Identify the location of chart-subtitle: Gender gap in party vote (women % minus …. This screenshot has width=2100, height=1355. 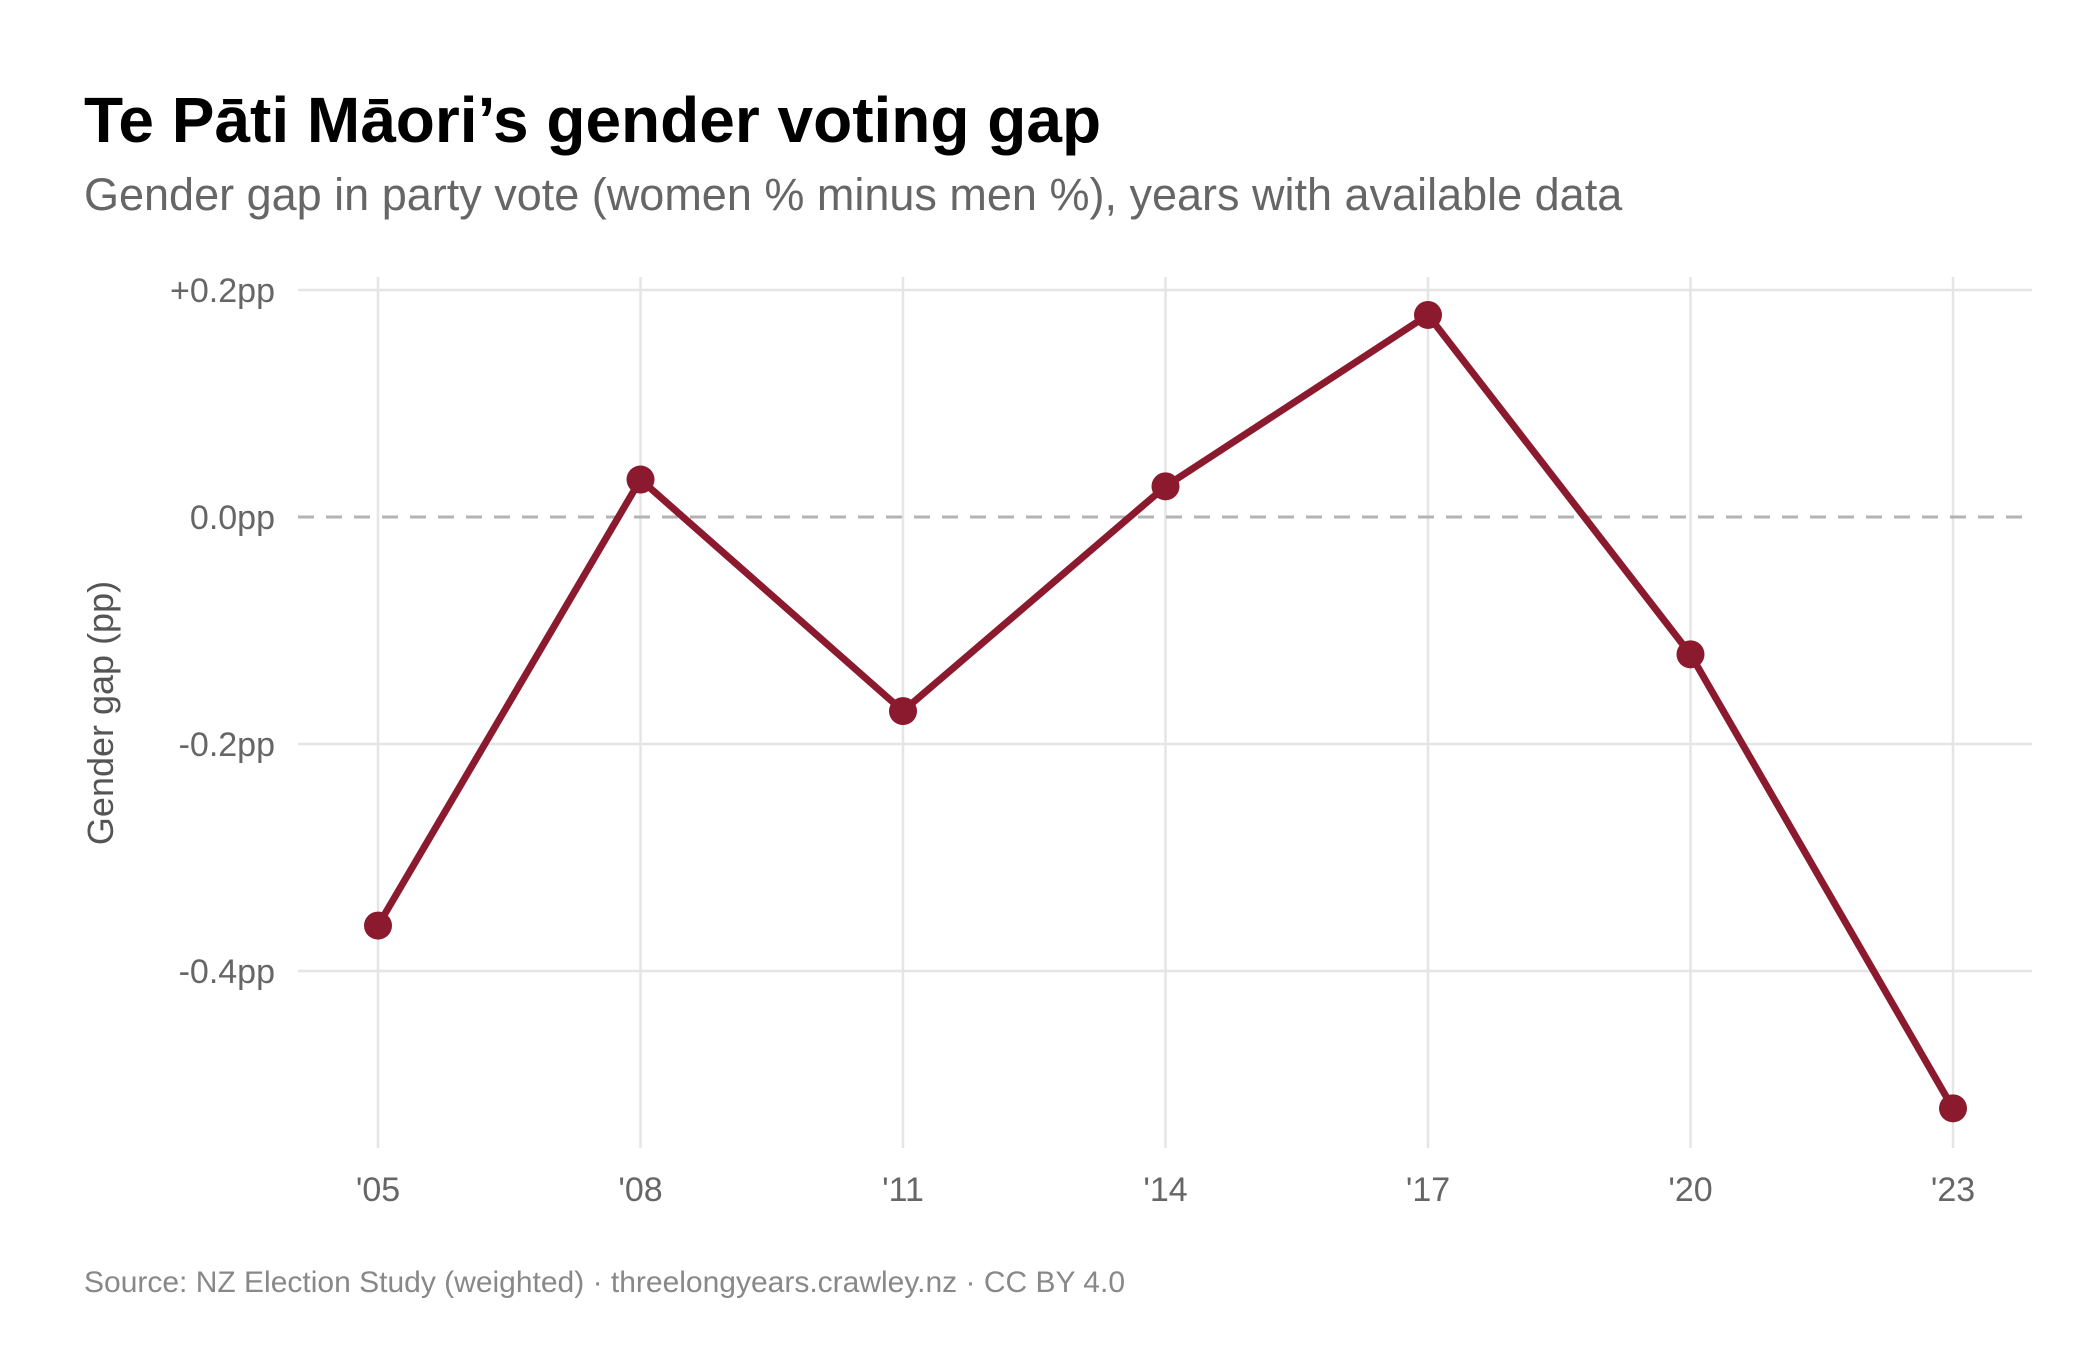
(853, 194).